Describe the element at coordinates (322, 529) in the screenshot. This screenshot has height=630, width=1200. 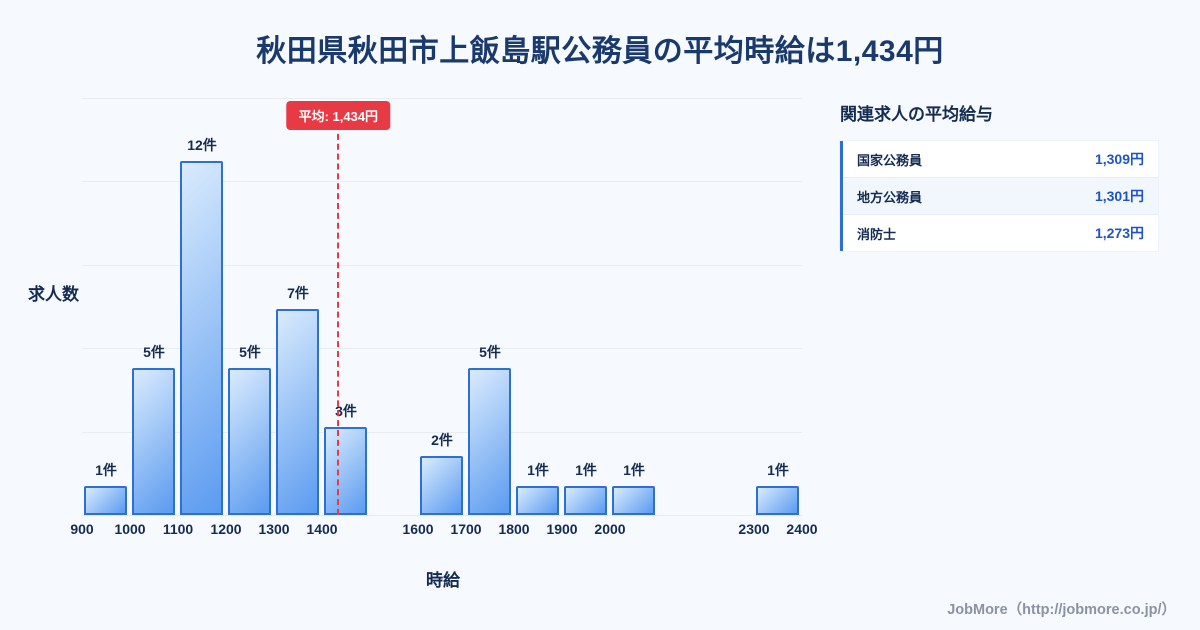
I see `x-tick-label: 1400` at that location.